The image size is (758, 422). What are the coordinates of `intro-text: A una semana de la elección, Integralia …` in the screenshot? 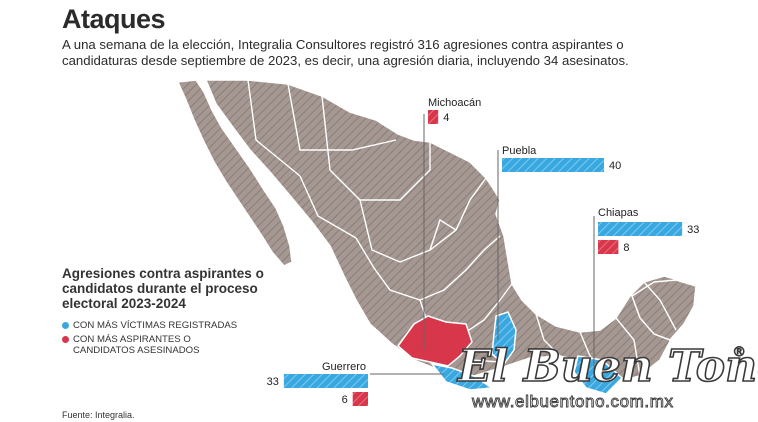 It's located at (345, 52).